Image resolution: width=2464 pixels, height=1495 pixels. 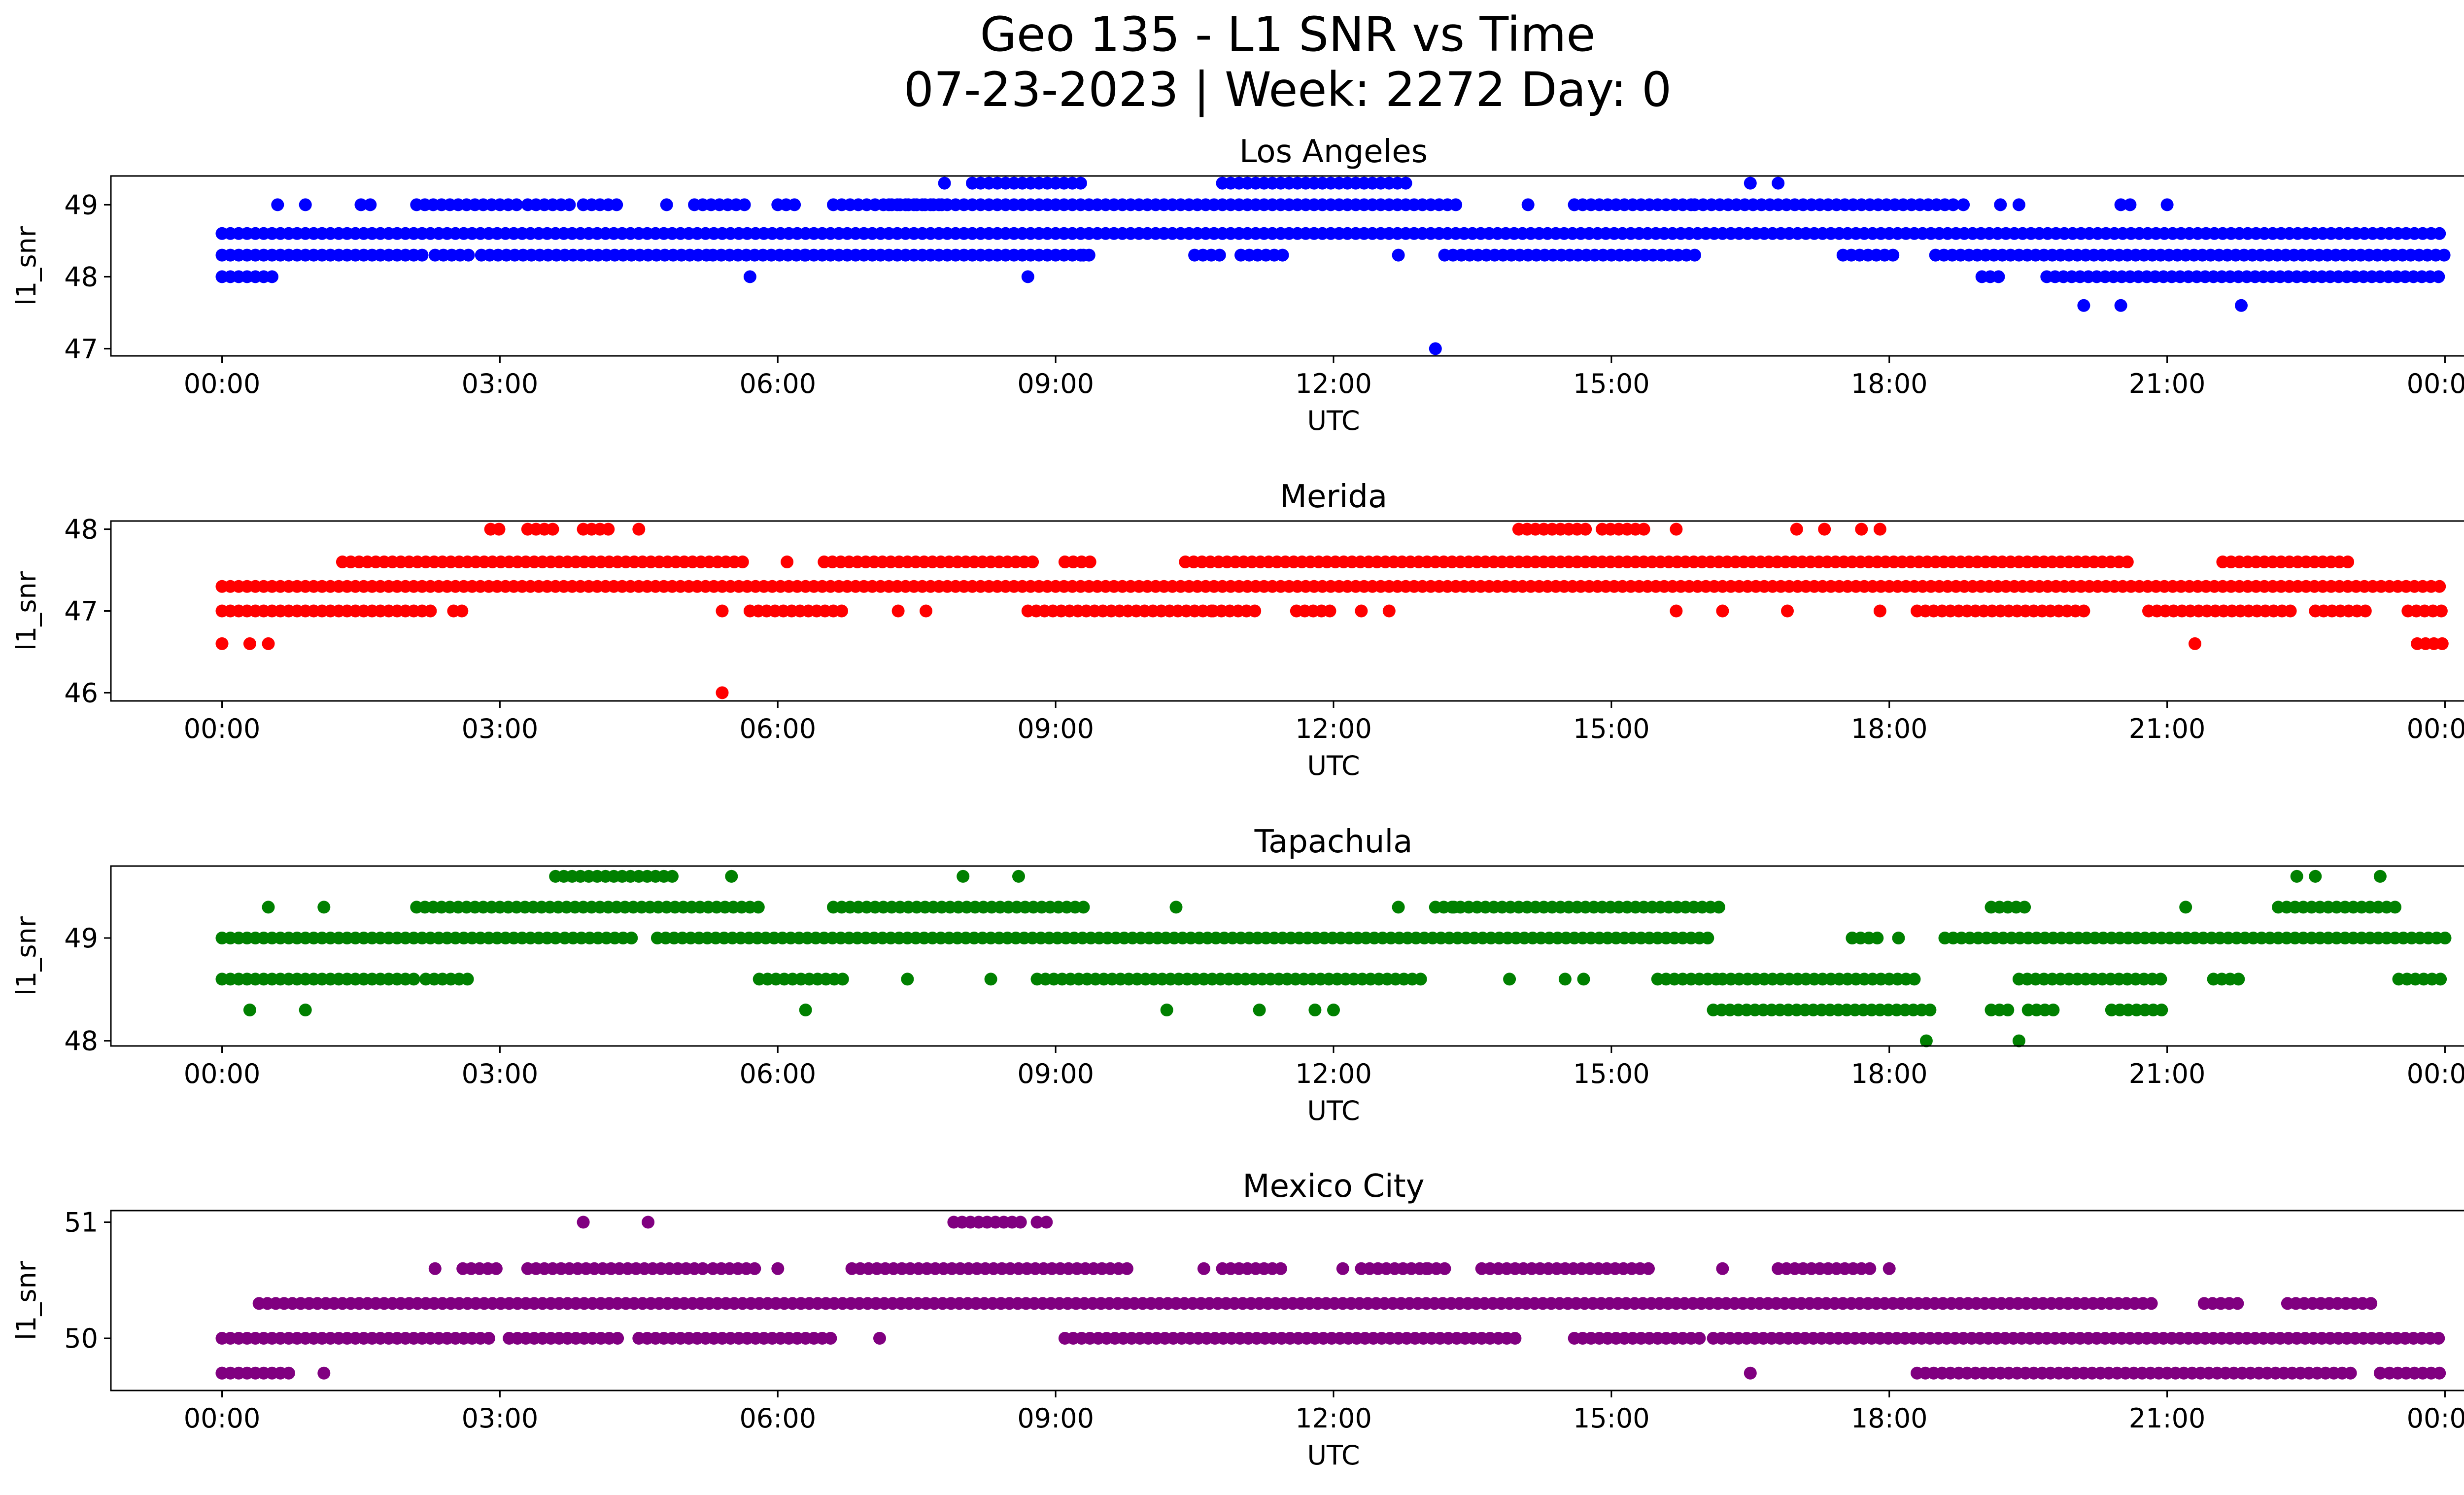 I want to click on subplot-title: Merida, so click(x=1334, y=497).